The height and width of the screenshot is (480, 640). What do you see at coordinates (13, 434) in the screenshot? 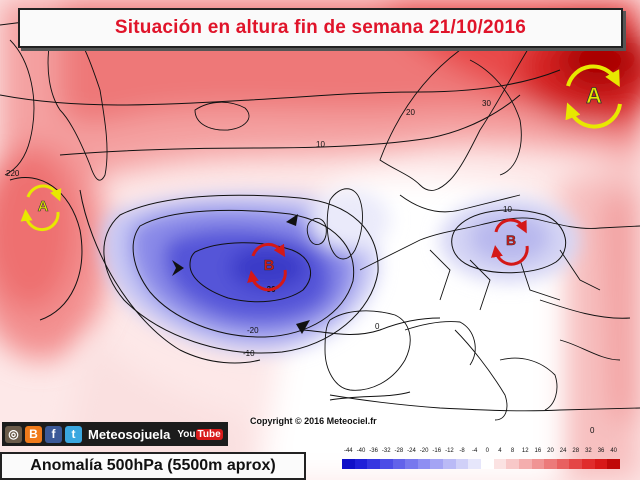
I see `instagram-icon: ◎` at bounding box center [13, 434].